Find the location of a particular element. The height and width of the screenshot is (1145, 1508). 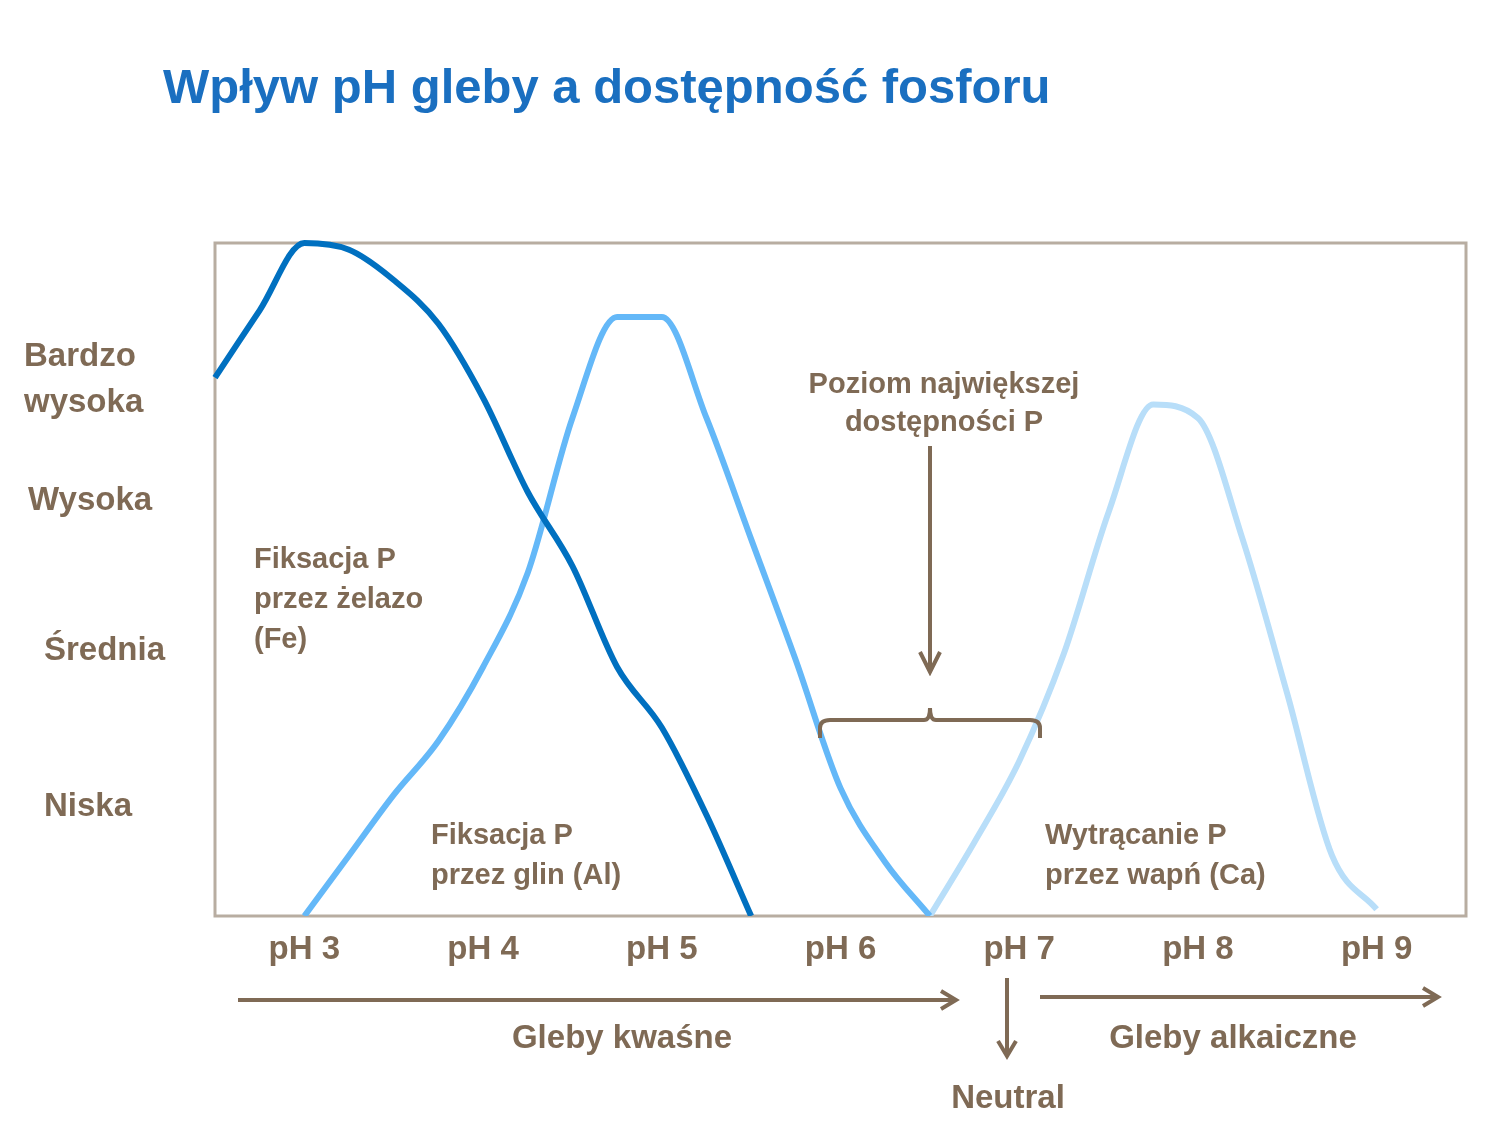

x-tick-label: pH 3 is located at coordinates (304, 947).